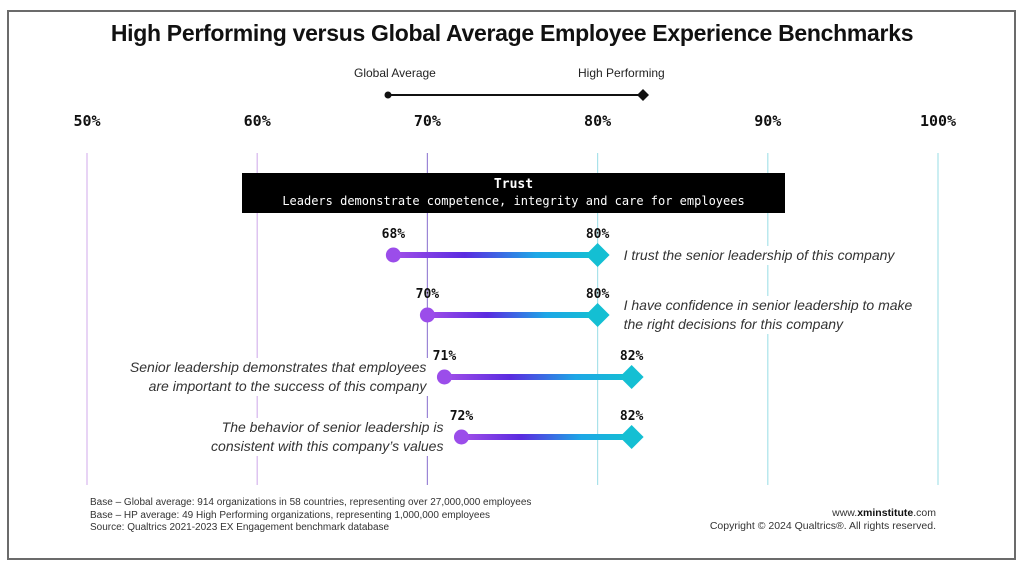  I want to click on x-tick-label-70: 70%, so click(427, 121).